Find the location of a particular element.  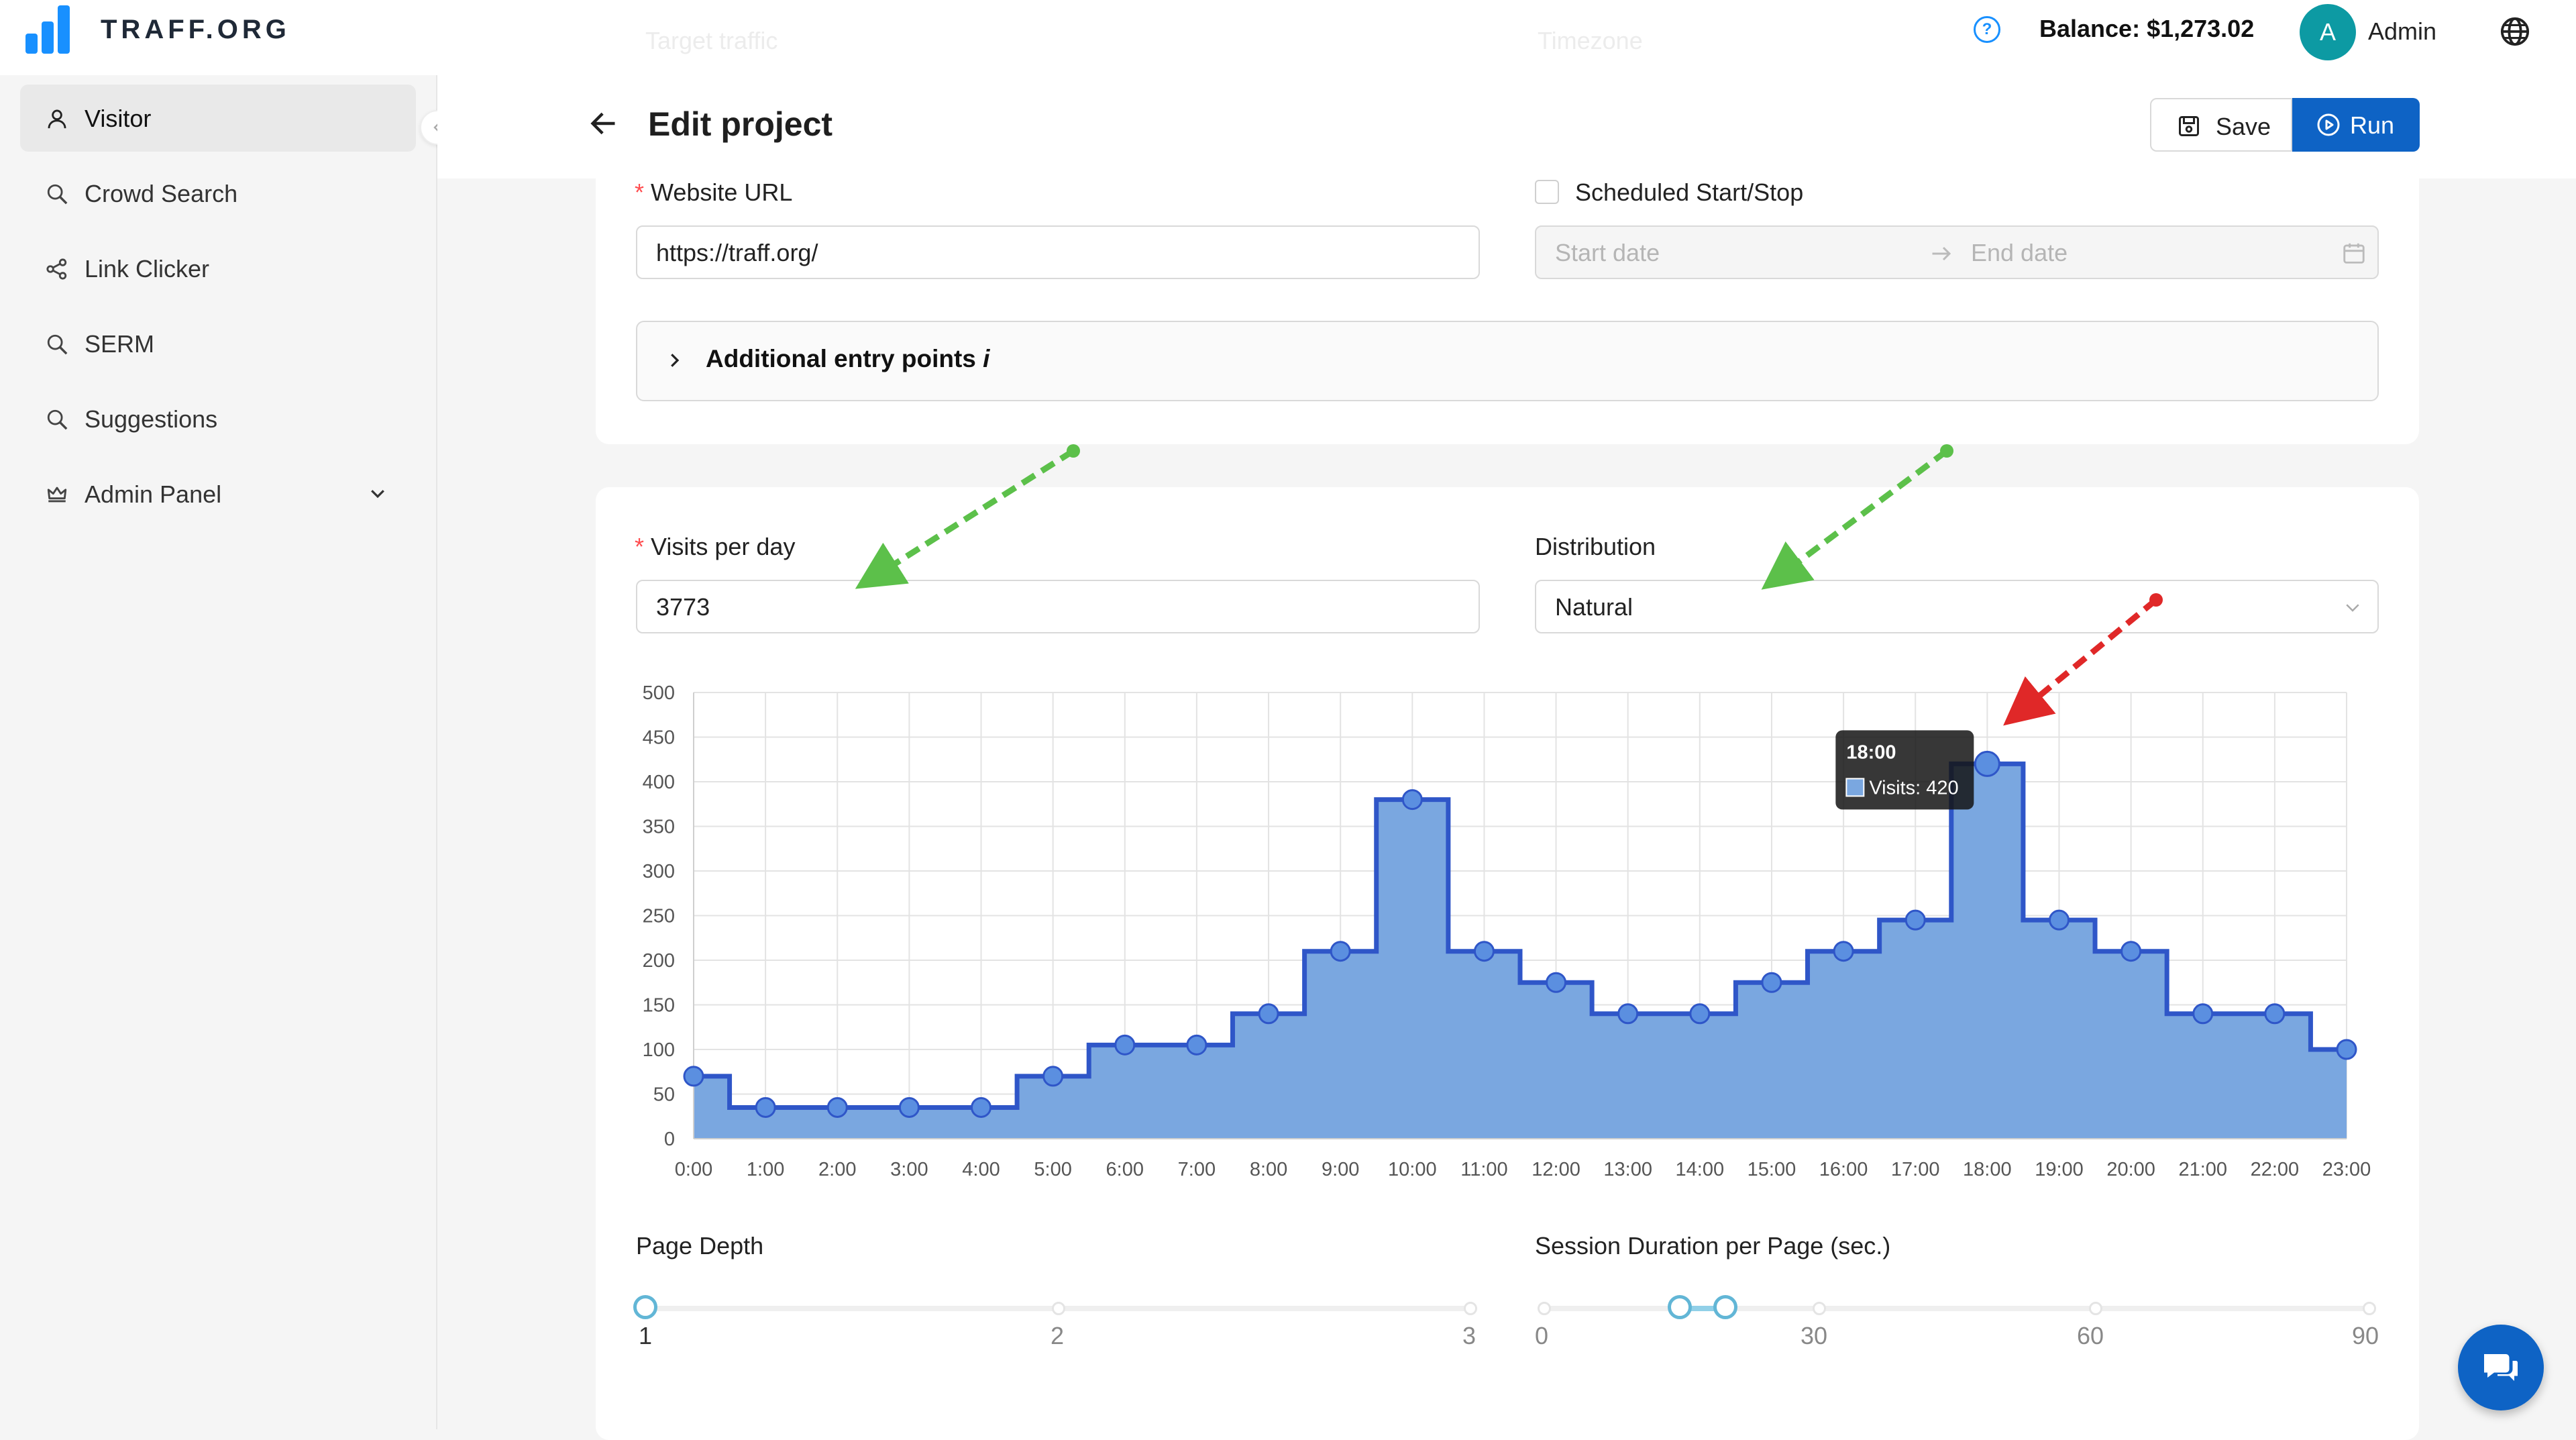

session-mark: 60 is located at coordinates (2090, 1335).